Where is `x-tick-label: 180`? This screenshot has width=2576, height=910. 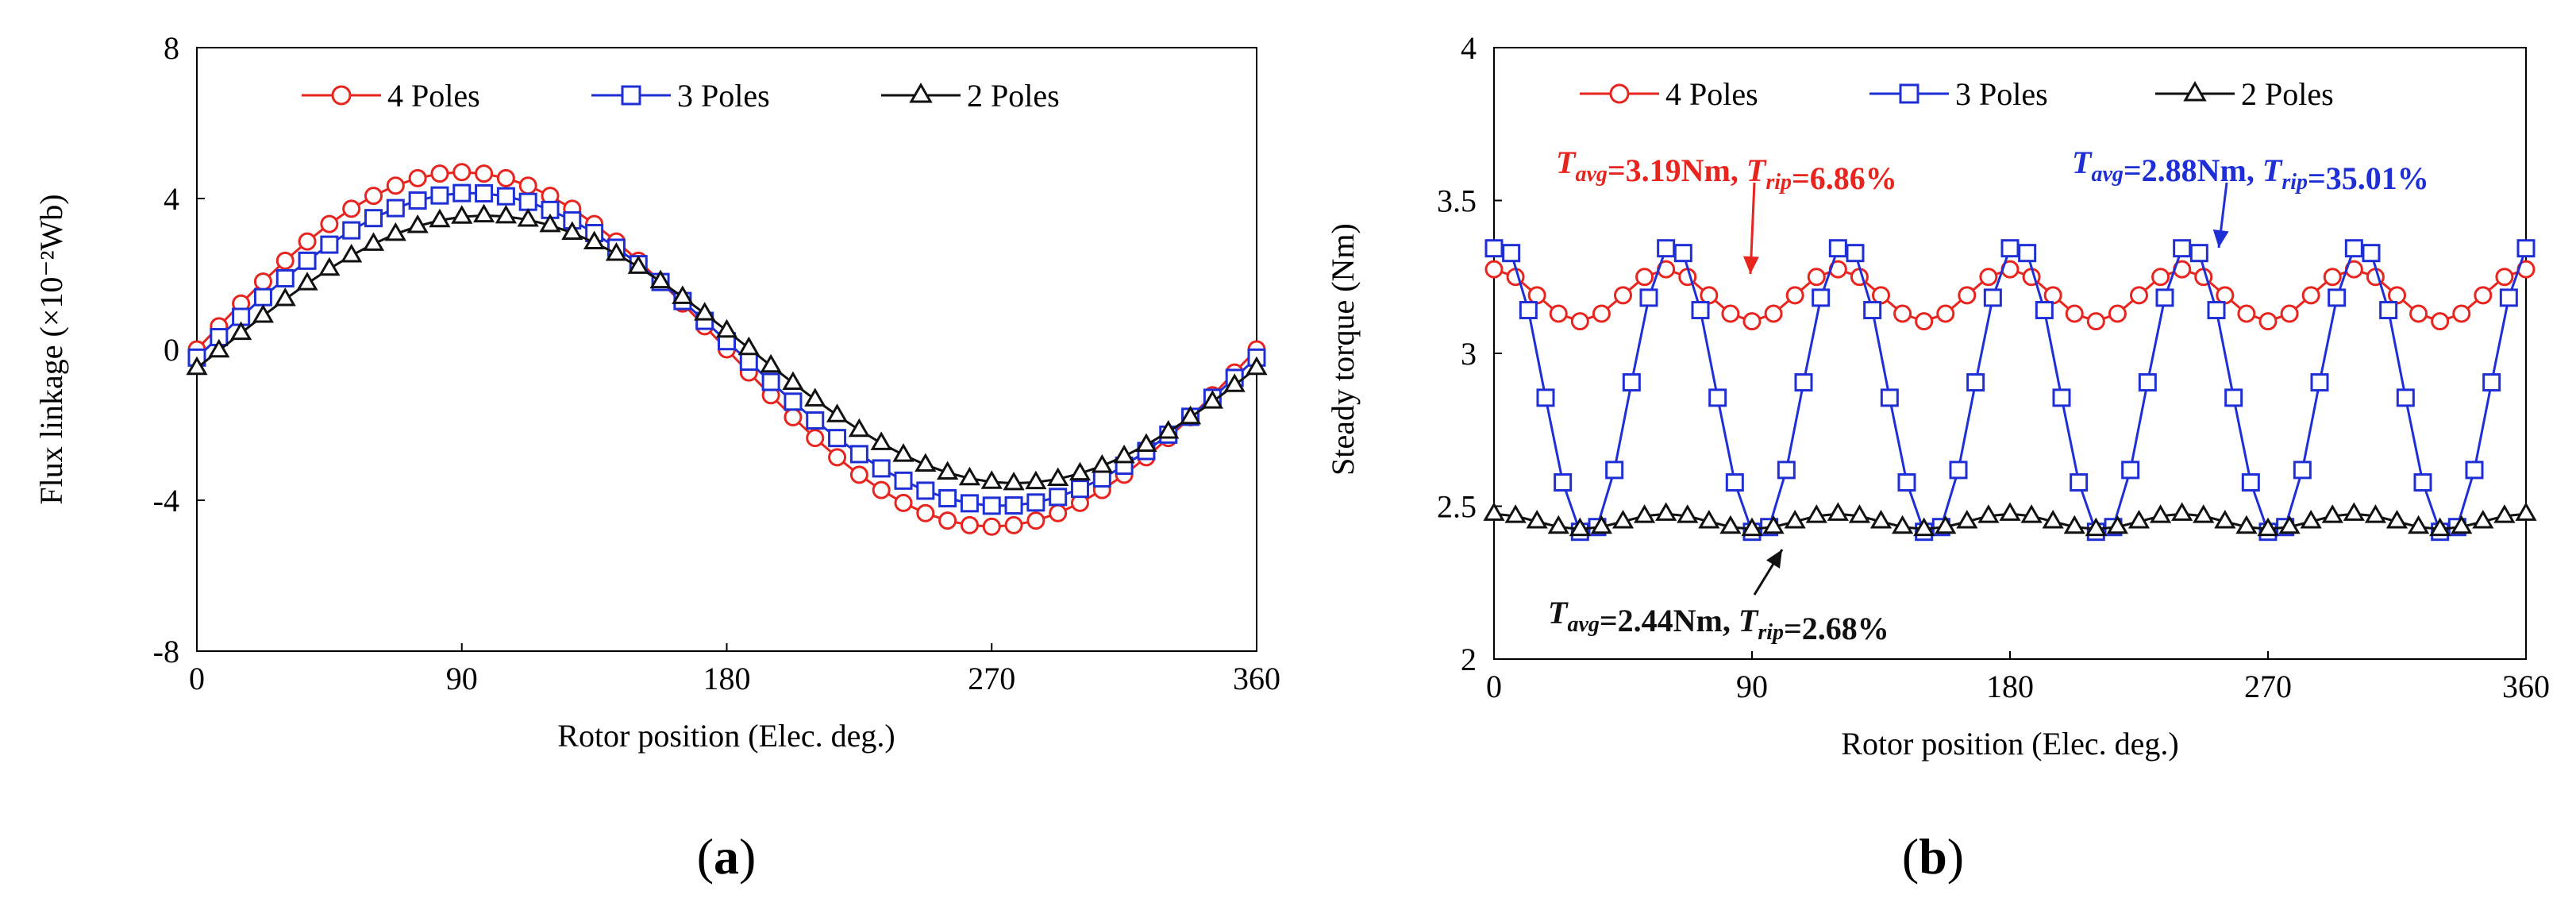 x-tick-label: 180 is located at coordinates (727, 678).